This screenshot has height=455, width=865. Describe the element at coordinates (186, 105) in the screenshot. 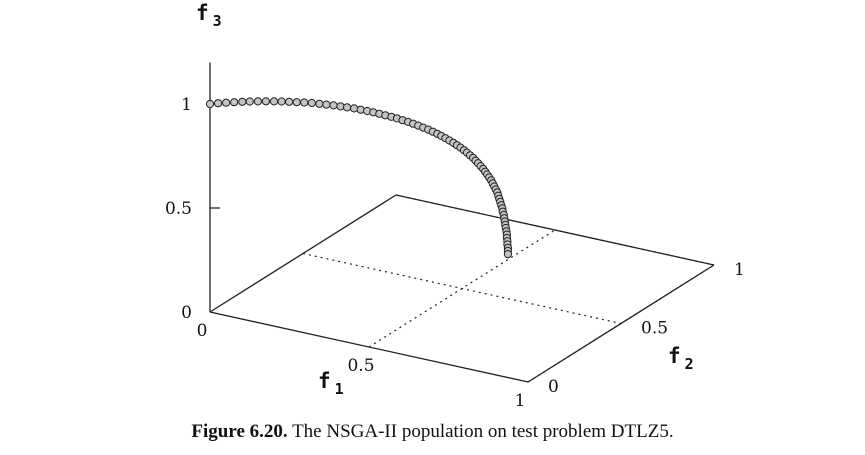

I see `f3-tick-label: 1` at that location.